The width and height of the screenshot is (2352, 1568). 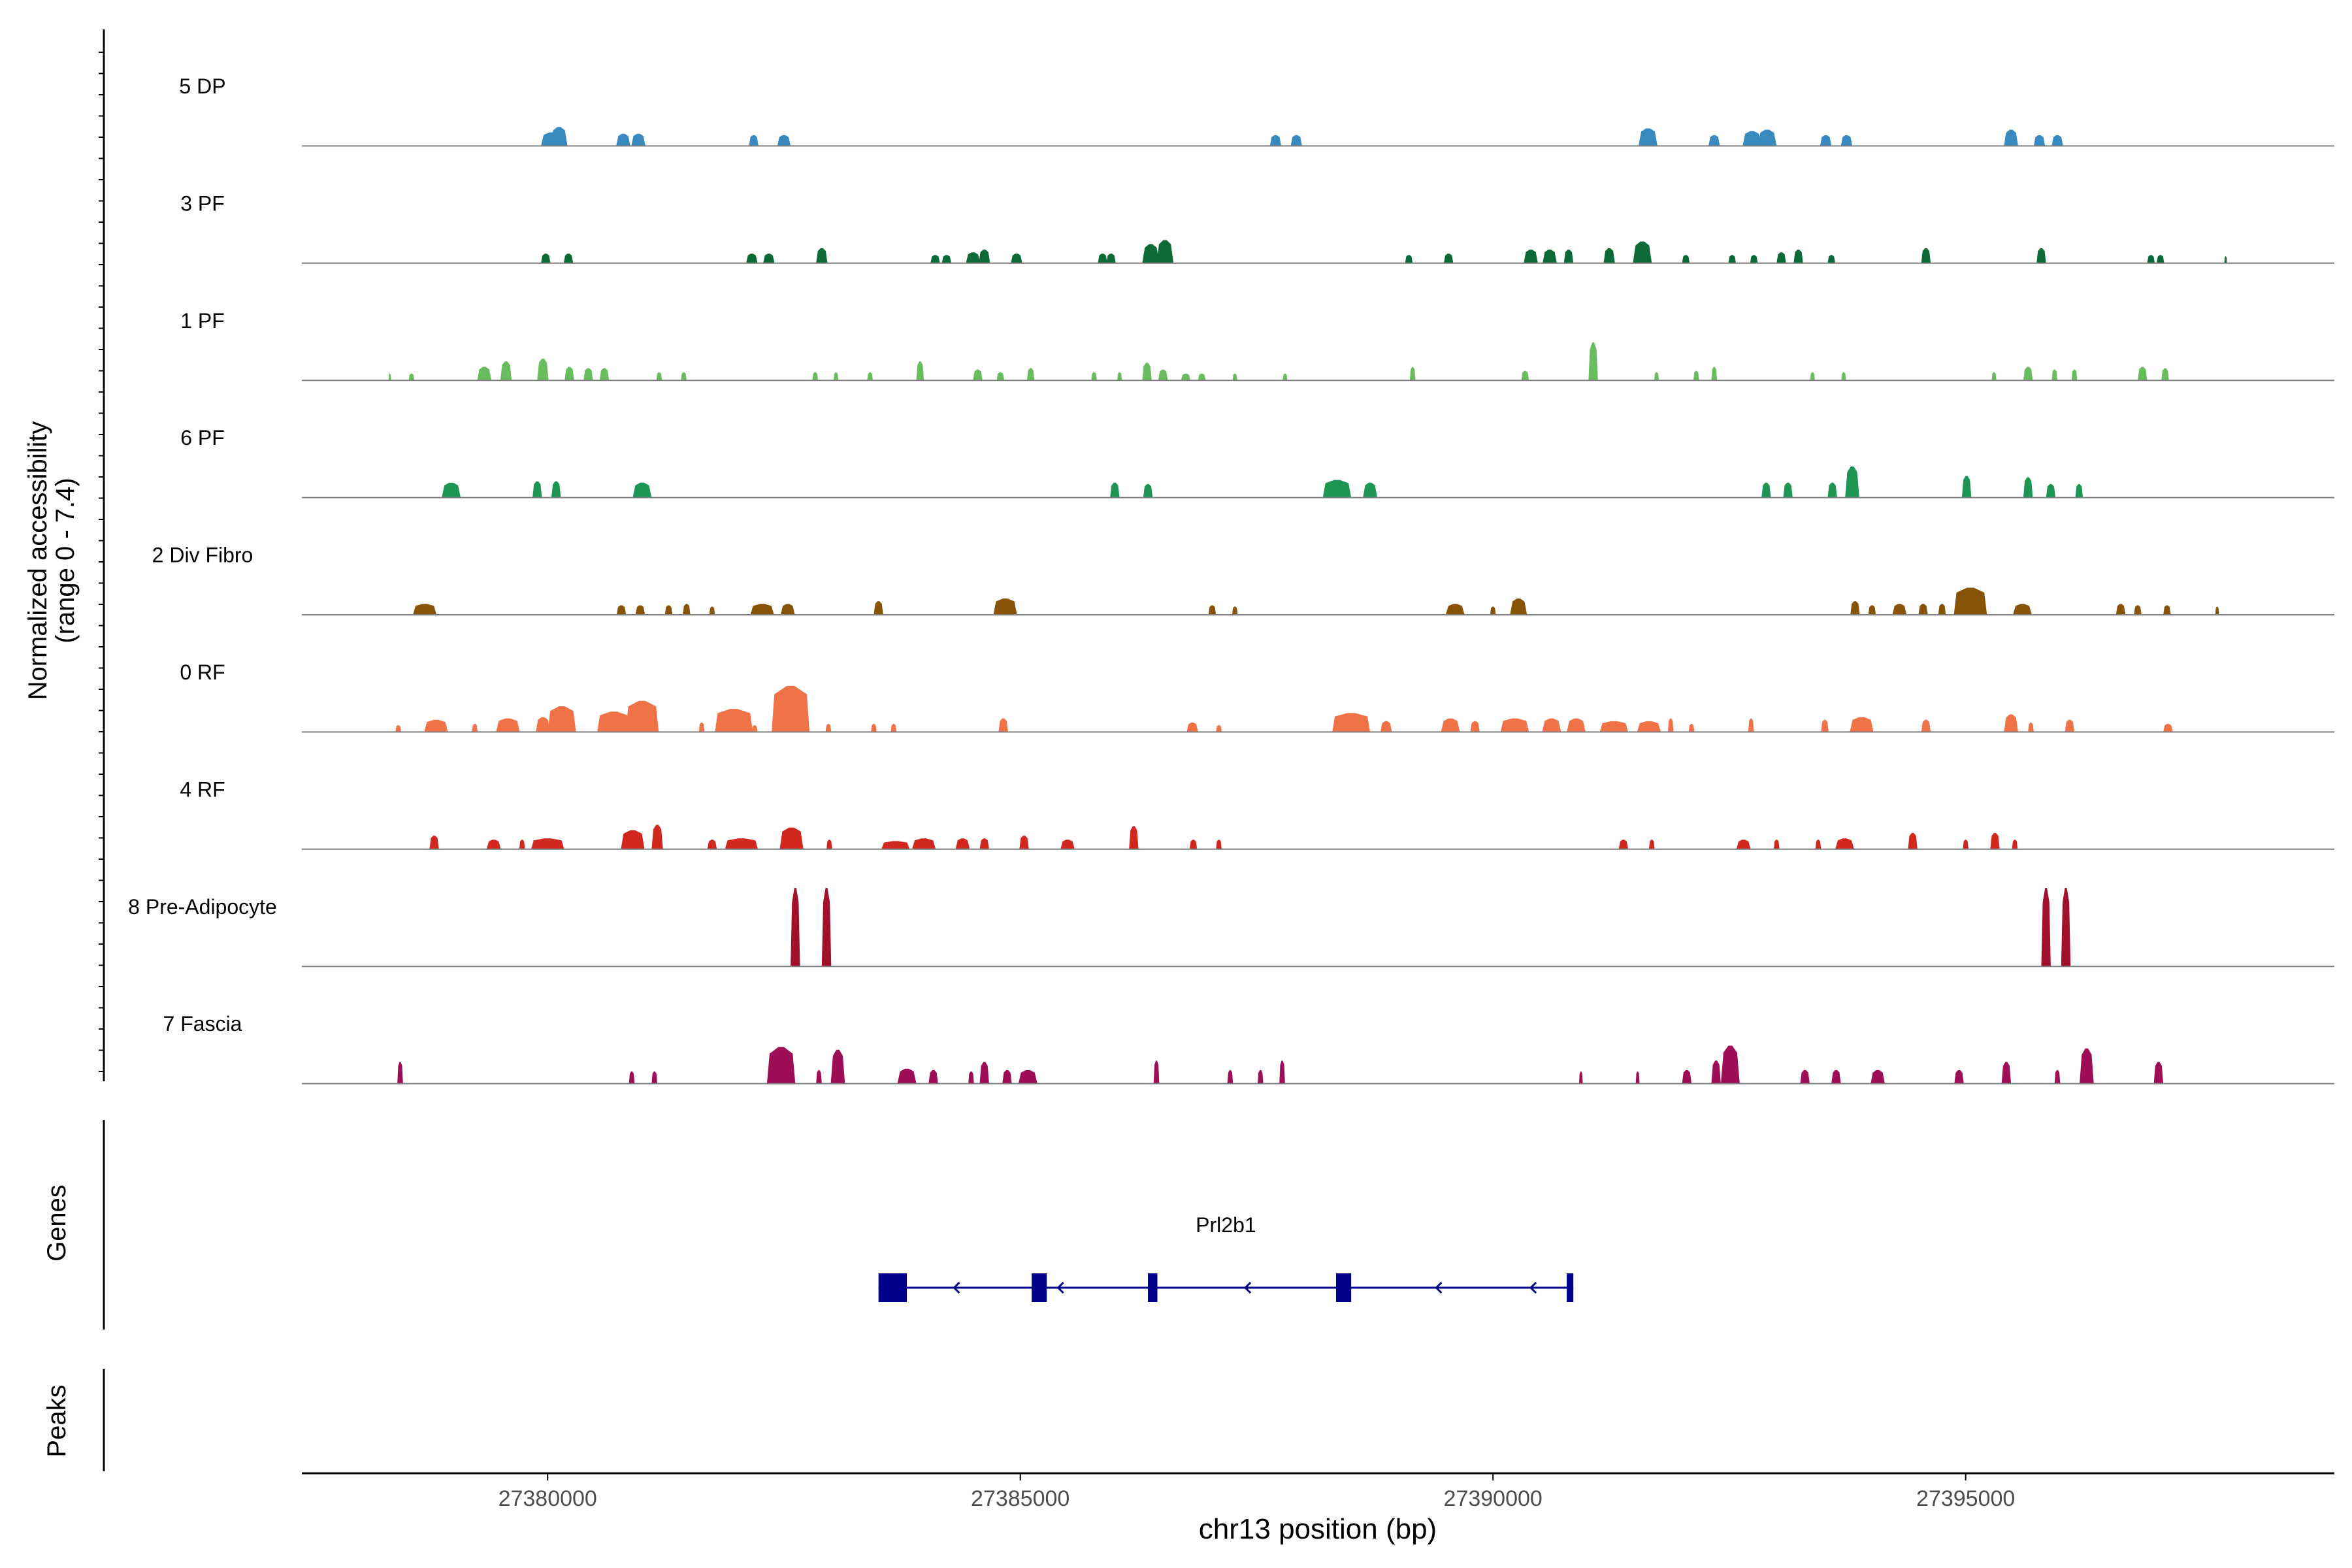 I want to click on accessibility-y-axis, so click(x=102, y=555).